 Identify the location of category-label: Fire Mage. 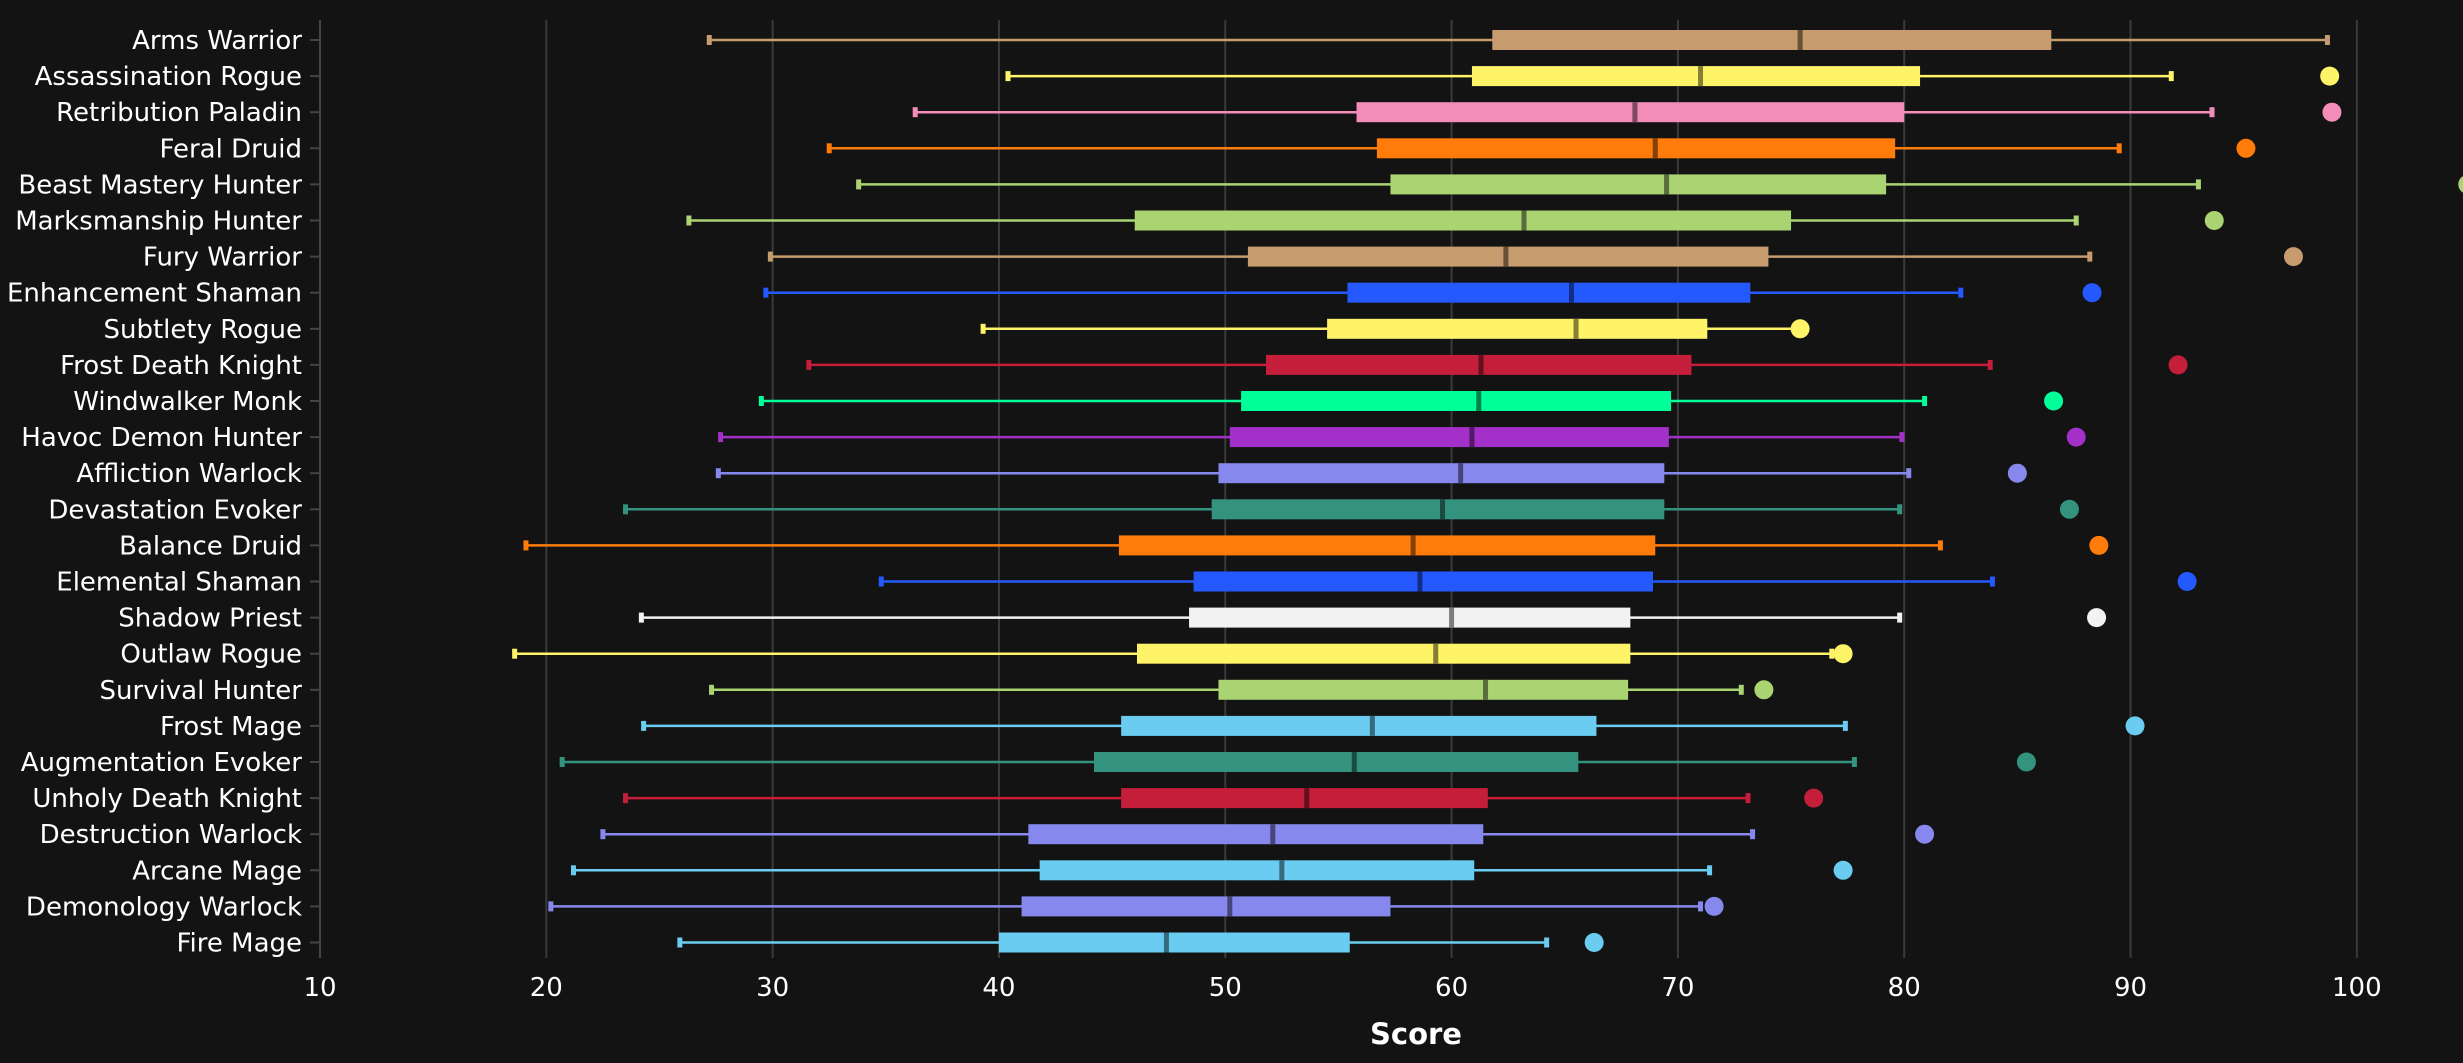
(239, 944).